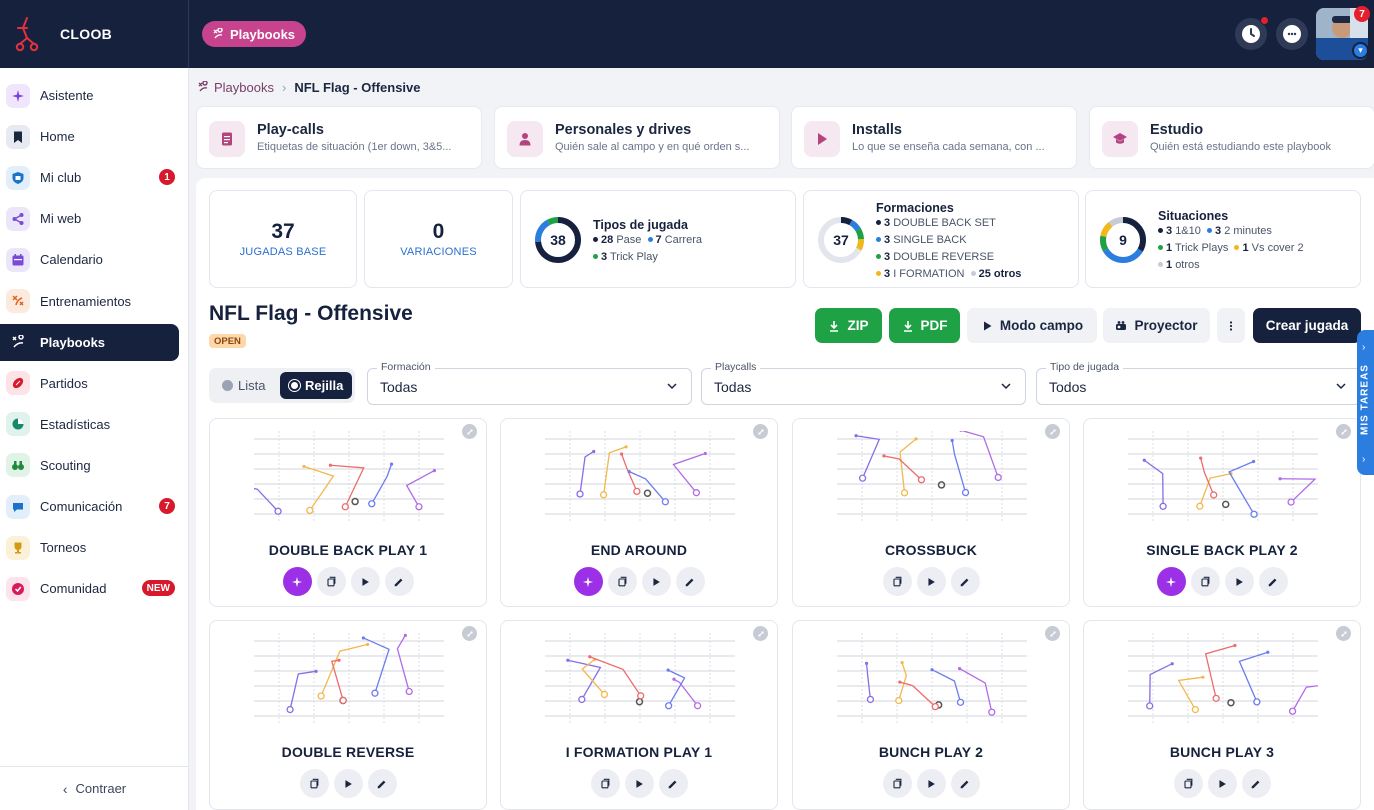  I want to click on sidebar-item-mi-club: Mi club 1, so click(89, 177).